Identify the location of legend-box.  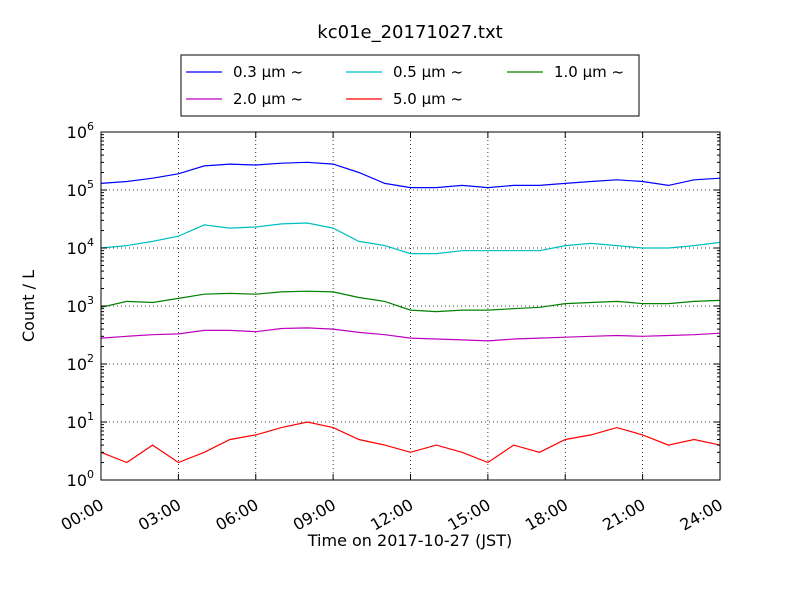
(410, 85).